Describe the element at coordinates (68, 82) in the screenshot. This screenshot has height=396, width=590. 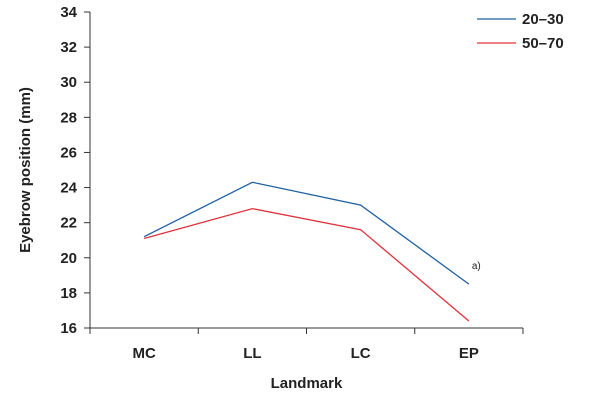
I see `y-tick-label: 30` at that location.